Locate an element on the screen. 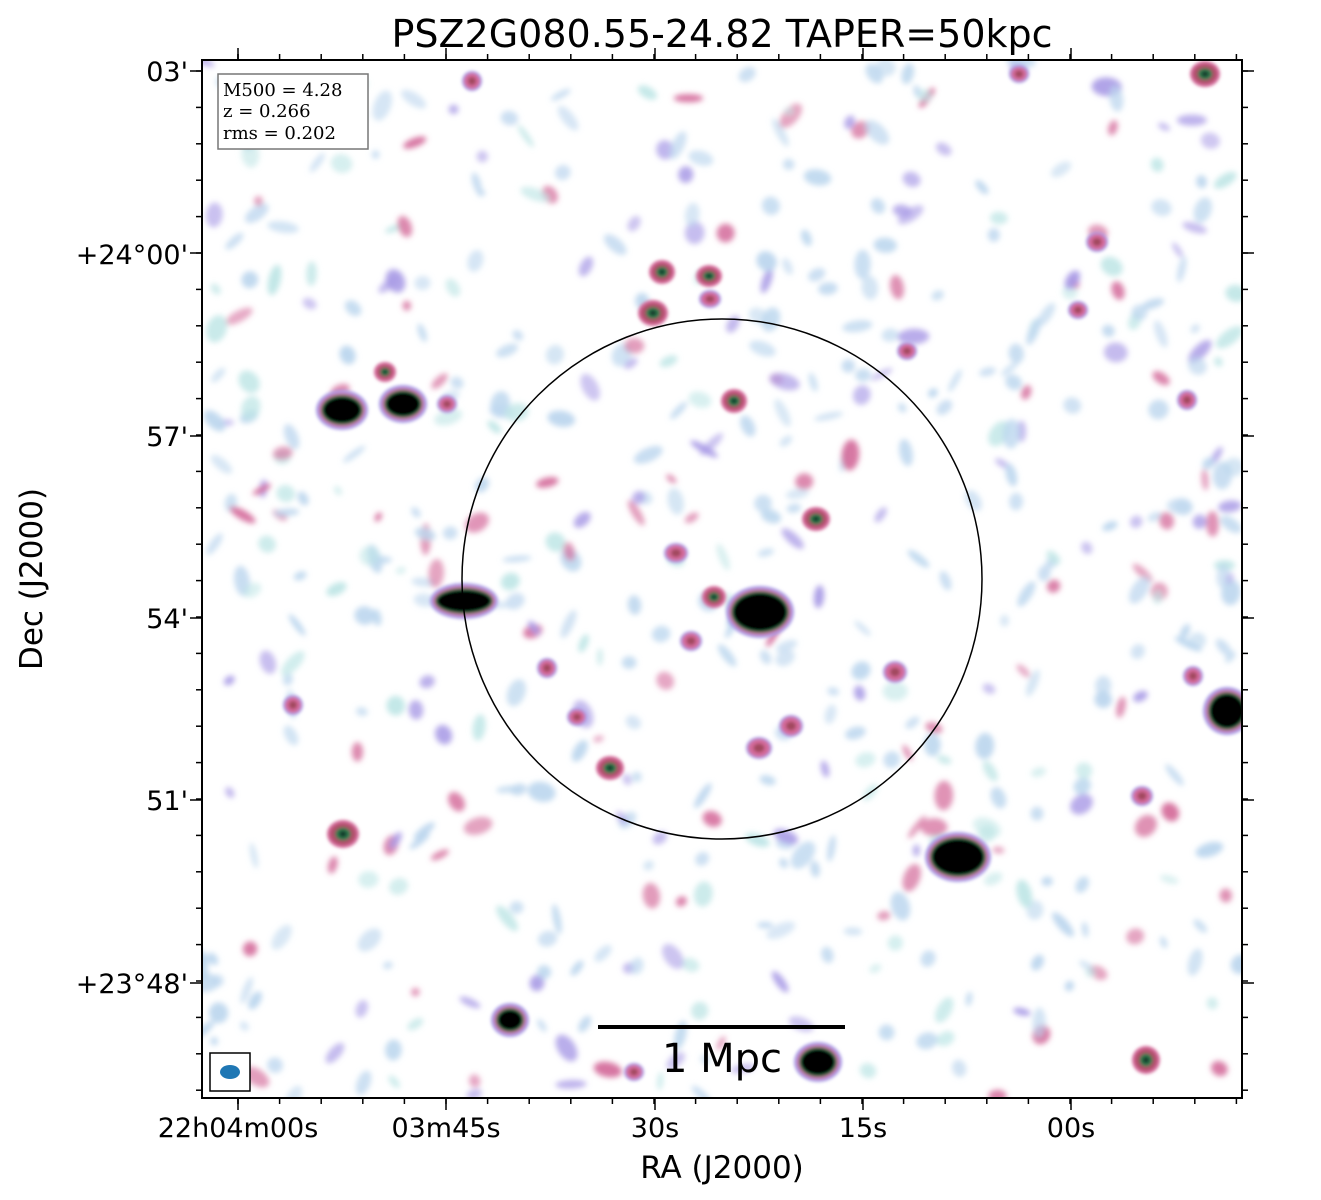 Image resolution: width=1321 pixels, height=1200 pixels. x-axis-label: RA (J2000) is located at coordinates (722, 1168).